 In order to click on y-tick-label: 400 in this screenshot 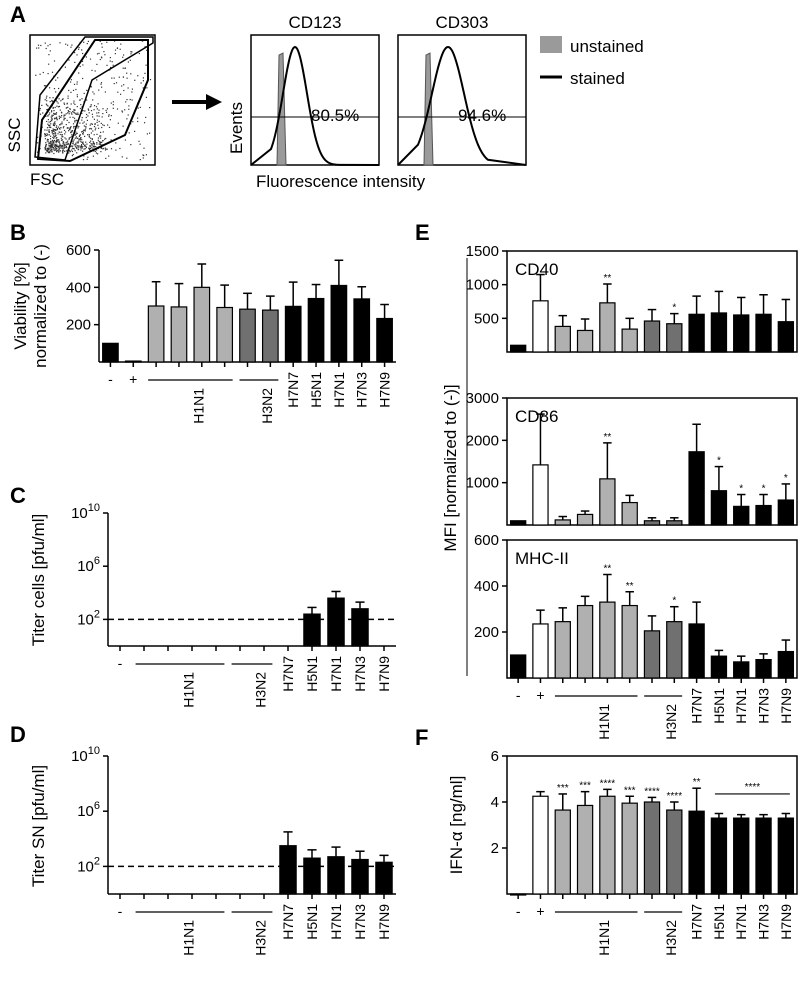, I will do `click(486, 586)`.